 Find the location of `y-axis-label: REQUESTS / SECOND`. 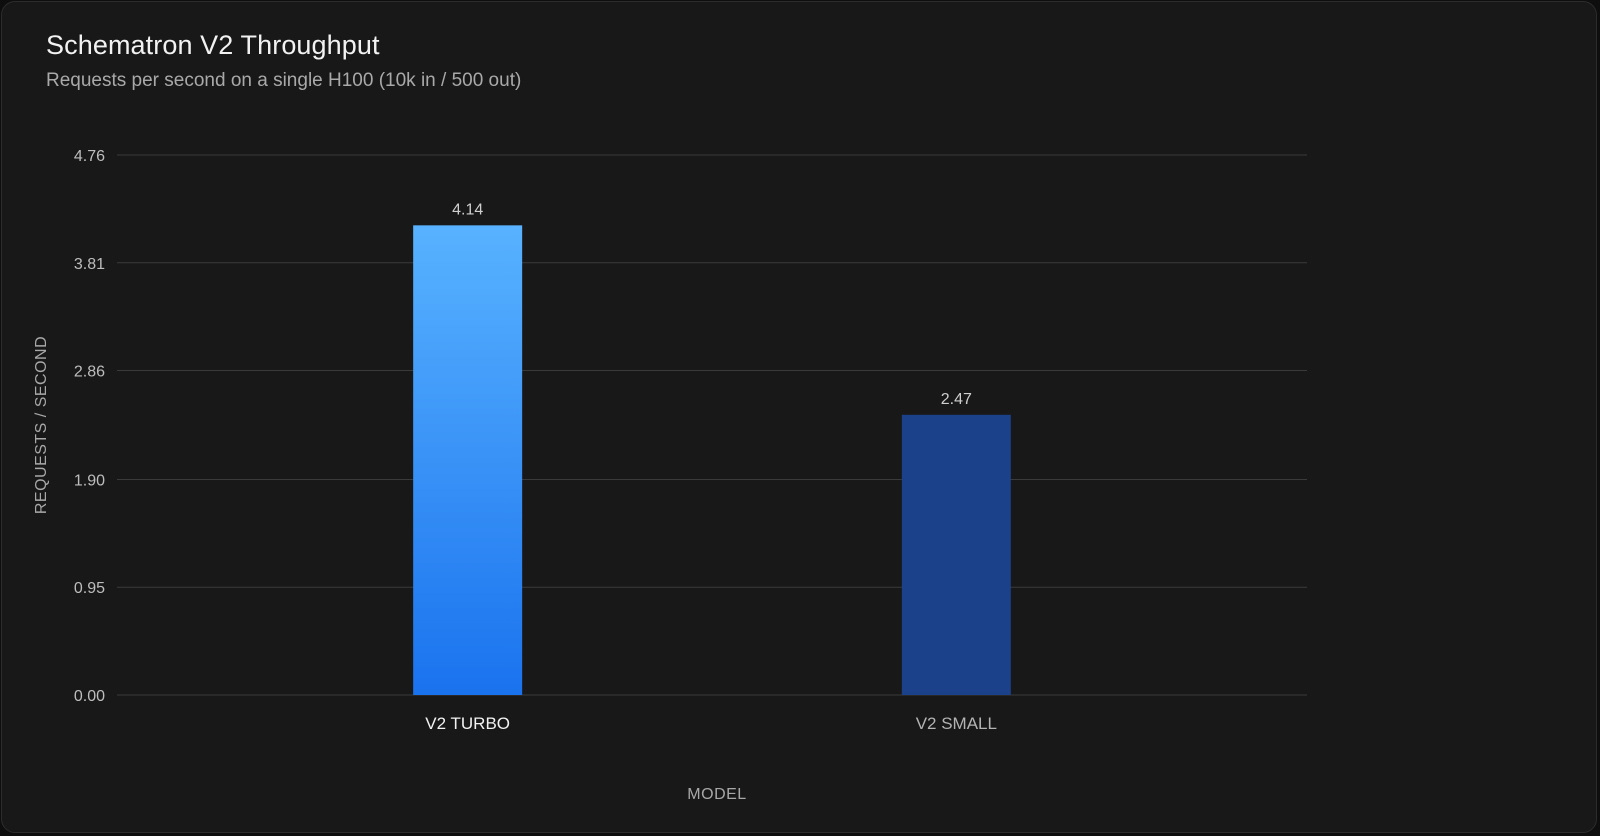

y-axis-label: REQUESTS / SECOND is located at coordinates (41, 425).